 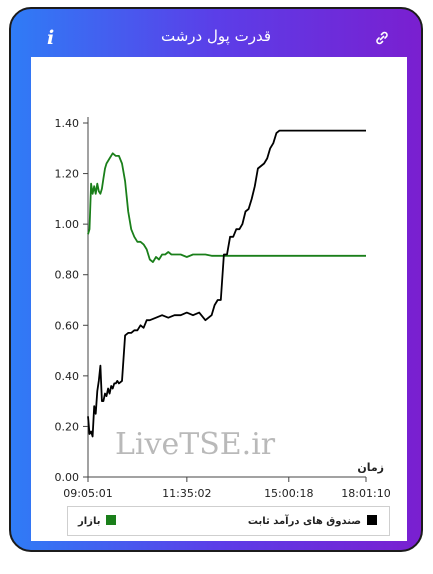 What do you see at coordinates (382, 40) in the screenshot?
I see `link-icon` at bounding box center [382, 40].